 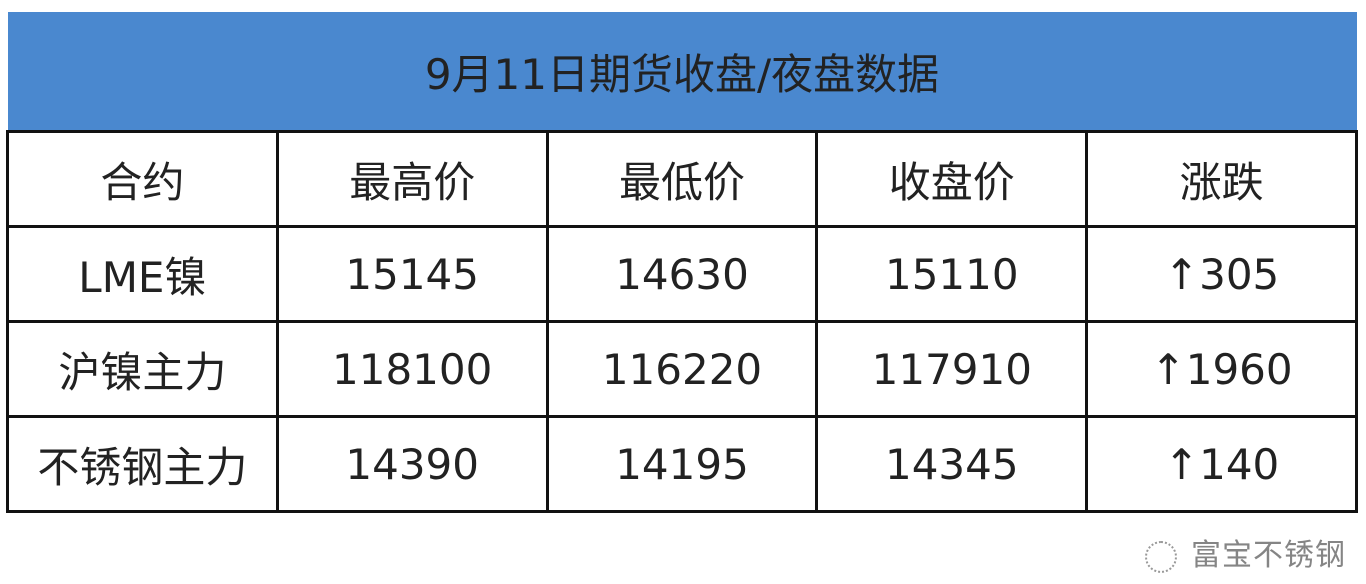 I want to click on contract-name: LME镍, so click(x=142, y=274).